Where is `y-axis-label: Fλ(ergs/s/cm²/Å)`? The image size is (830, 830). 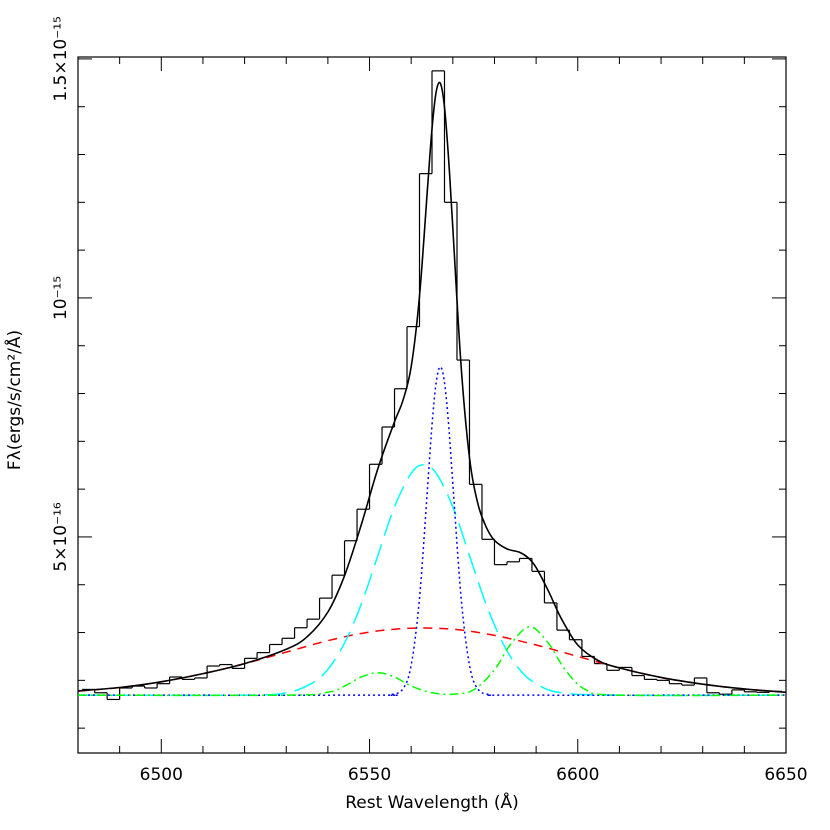
y-axis-label: Fλ(ergs/s/cm²/Å) is located at coordinates (14, 400).